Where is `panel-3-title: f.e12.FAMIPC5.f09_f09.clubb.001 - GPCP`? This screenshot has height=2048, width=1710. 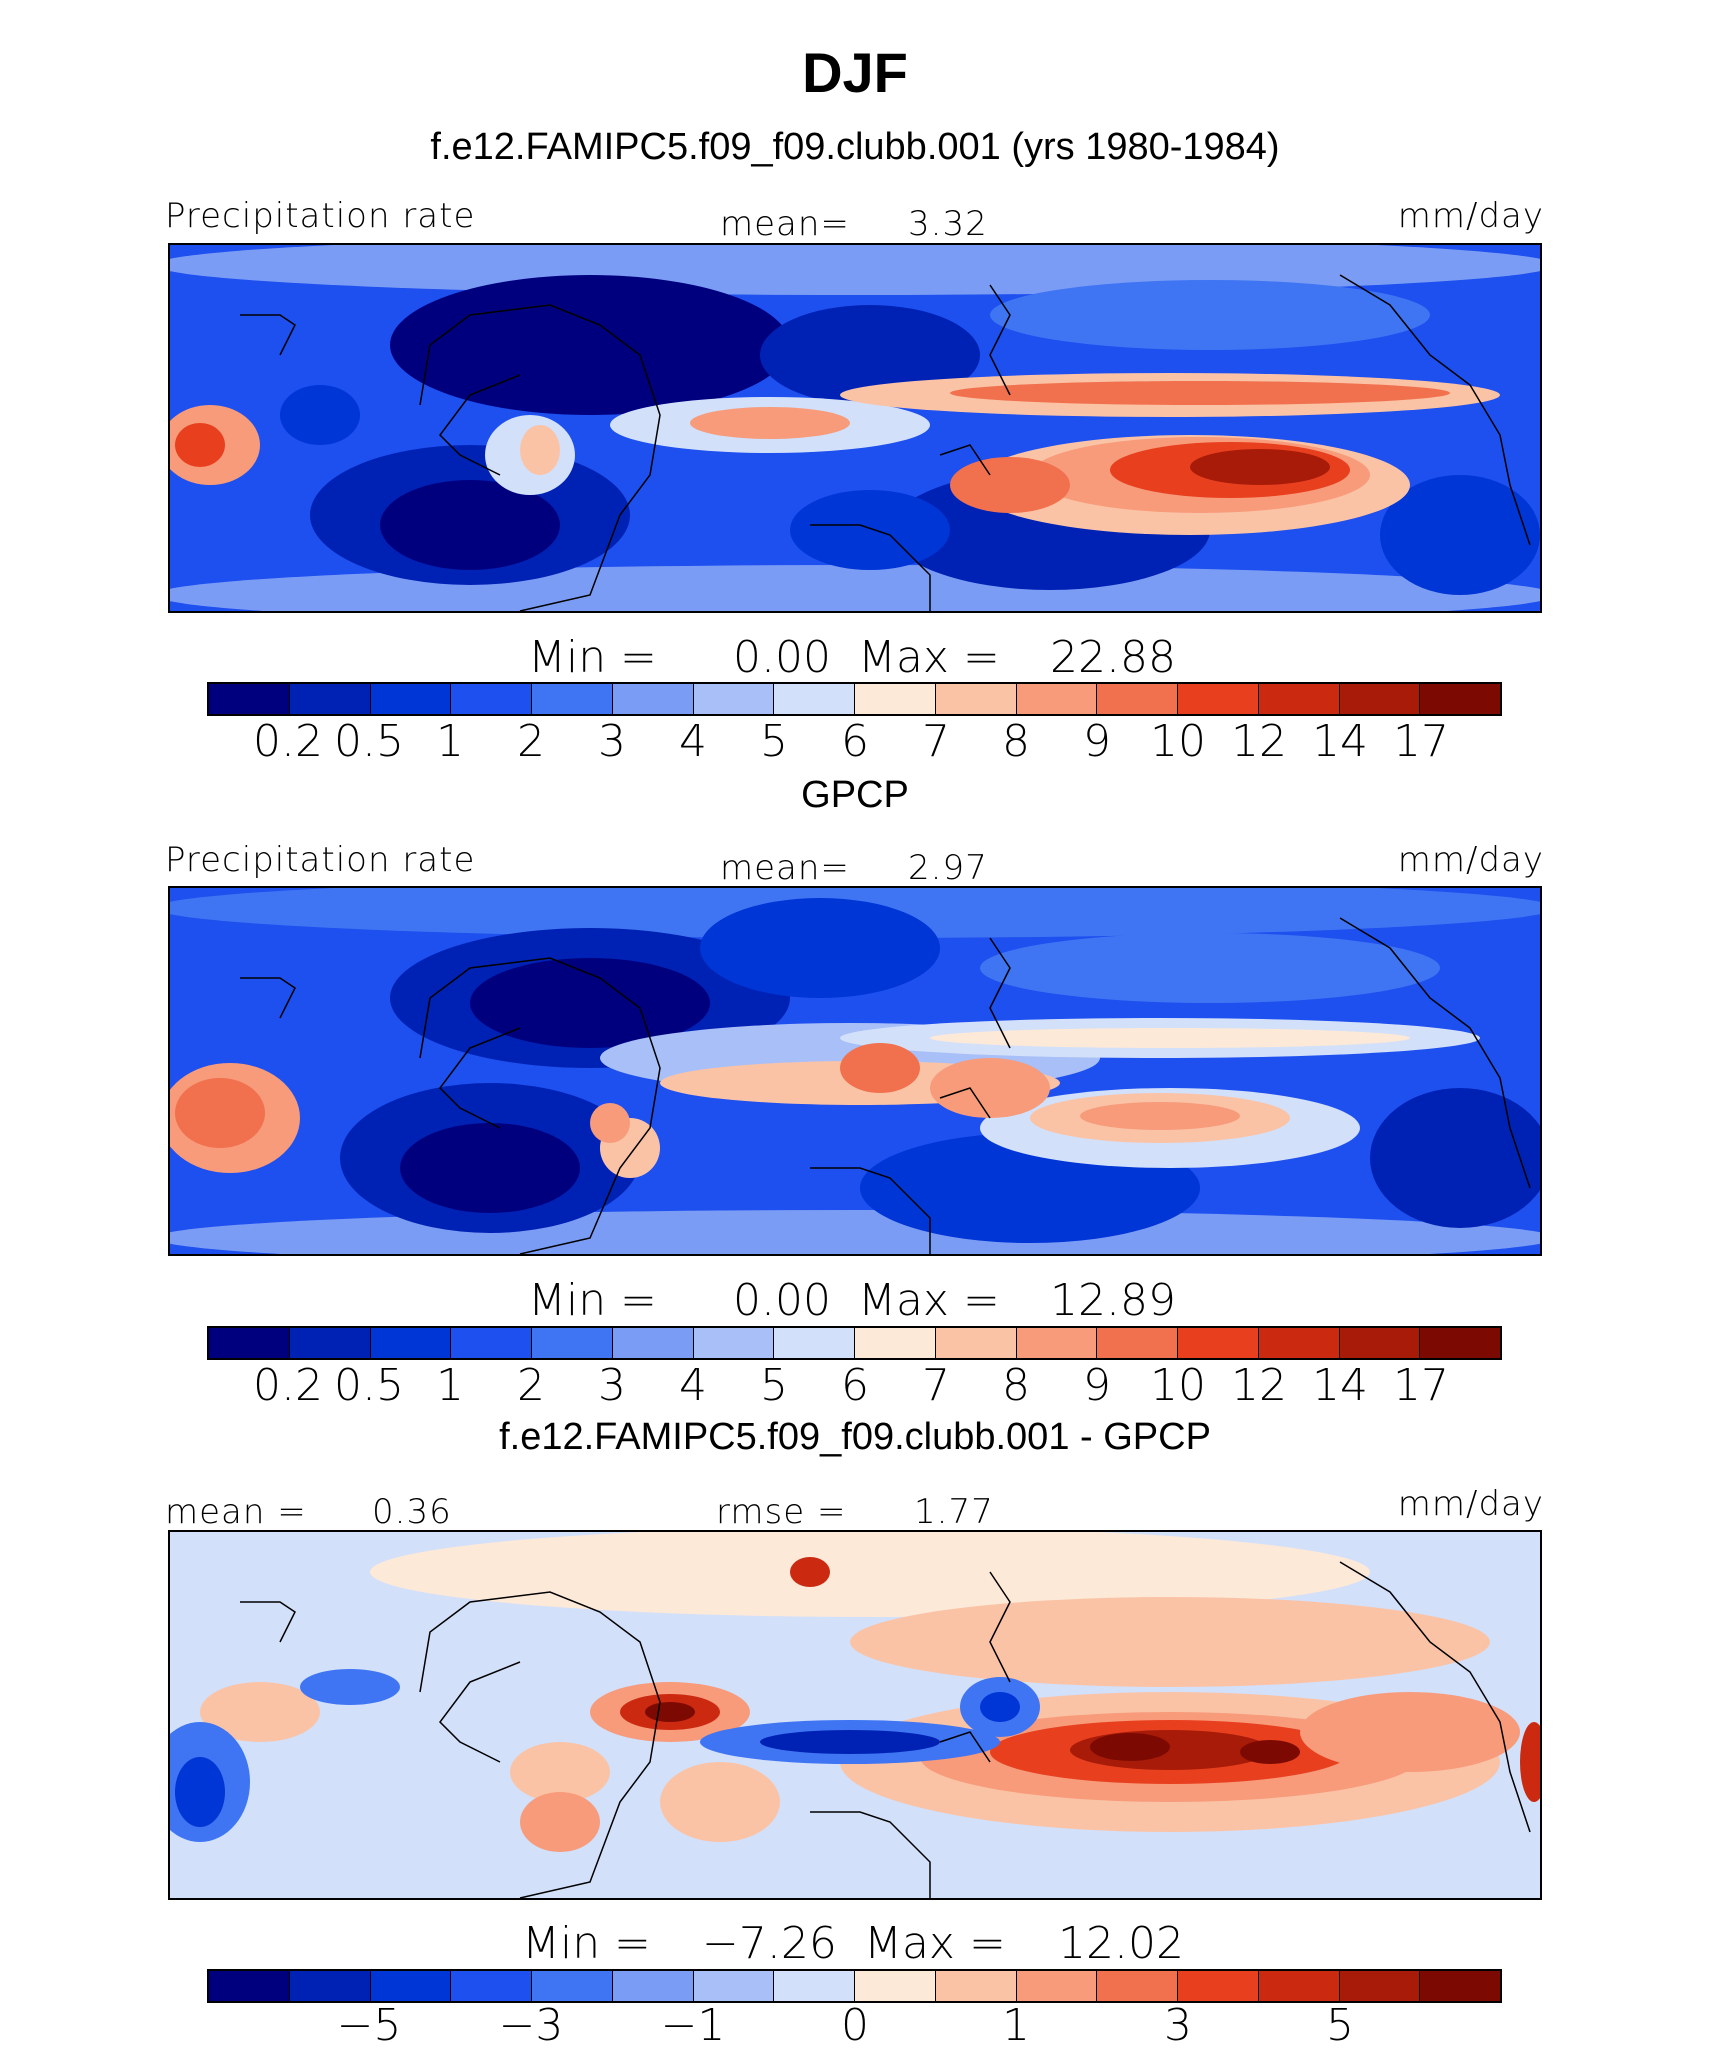
panel-3-title: f.e12.FAMIPC5.f09_f09.clubb.001 - GPCP is located at coordinates (855, 1437).